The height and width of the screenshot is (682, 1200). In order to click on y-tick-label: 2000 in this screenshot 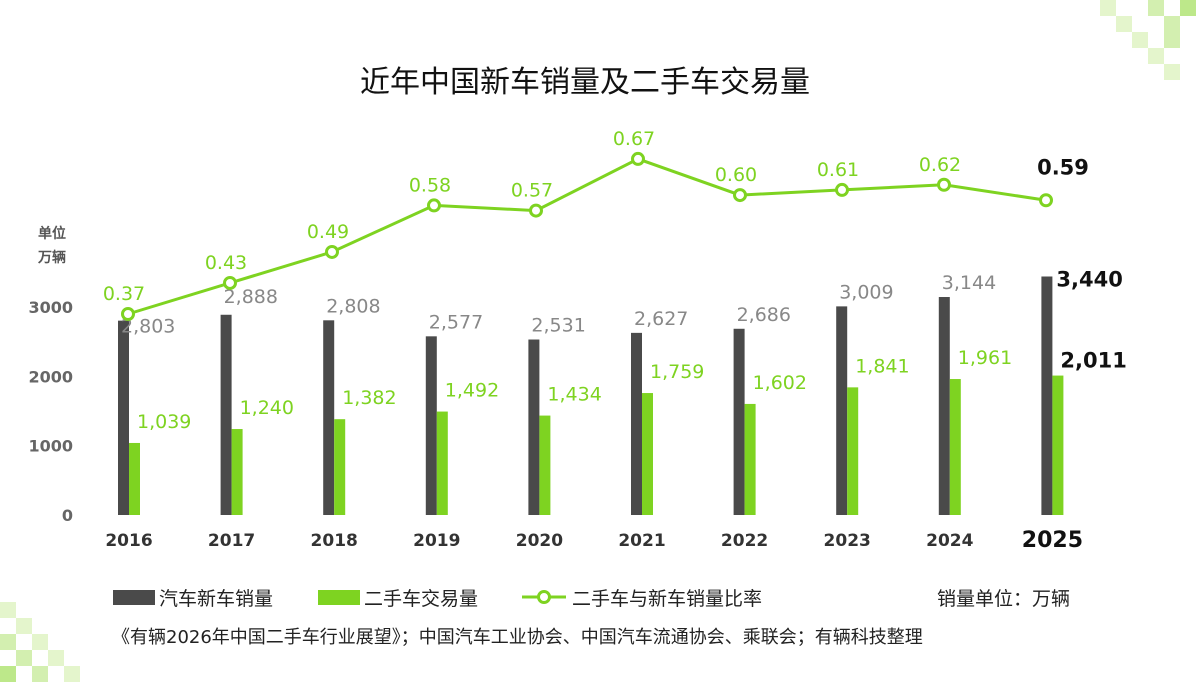, I will do `click(50, 376)`.